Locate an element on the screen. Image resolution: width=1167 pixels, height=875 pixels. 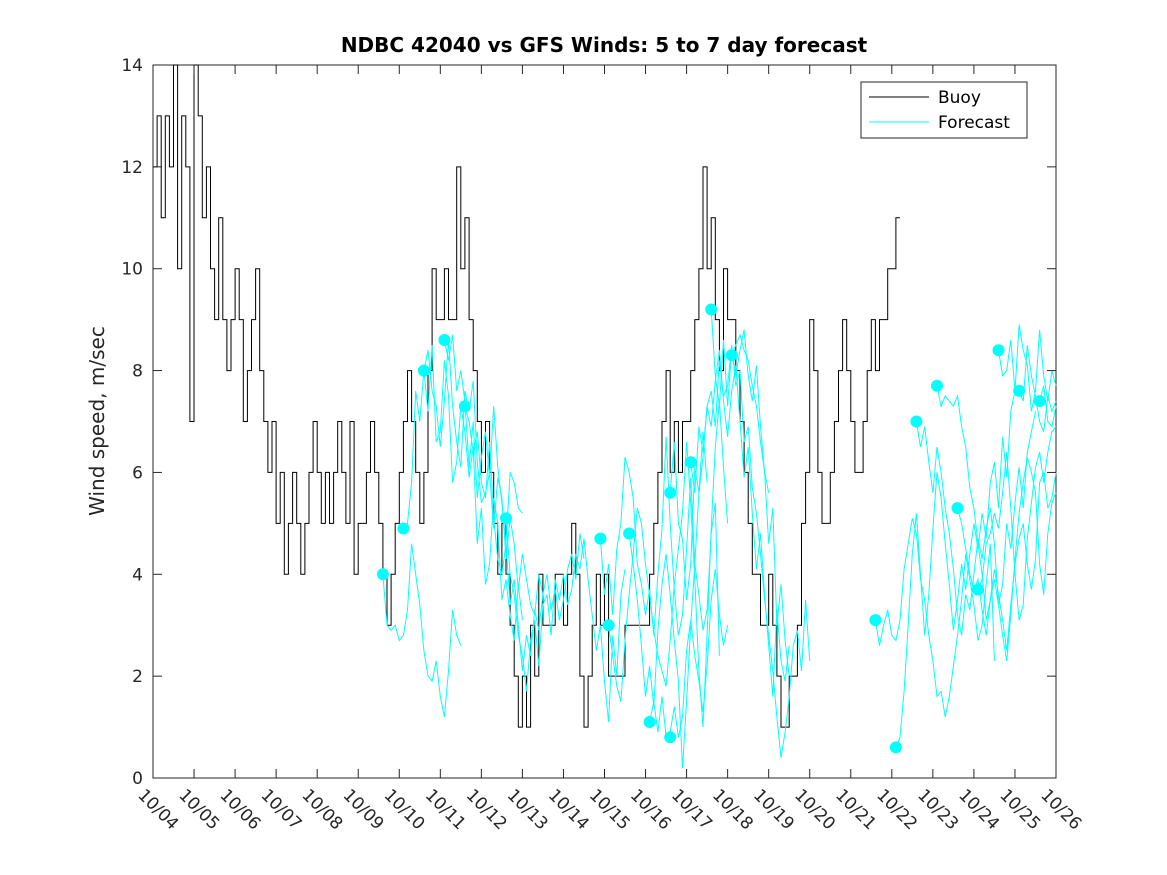
legend: Buoy Forecast is located at coordinates (944, 110).